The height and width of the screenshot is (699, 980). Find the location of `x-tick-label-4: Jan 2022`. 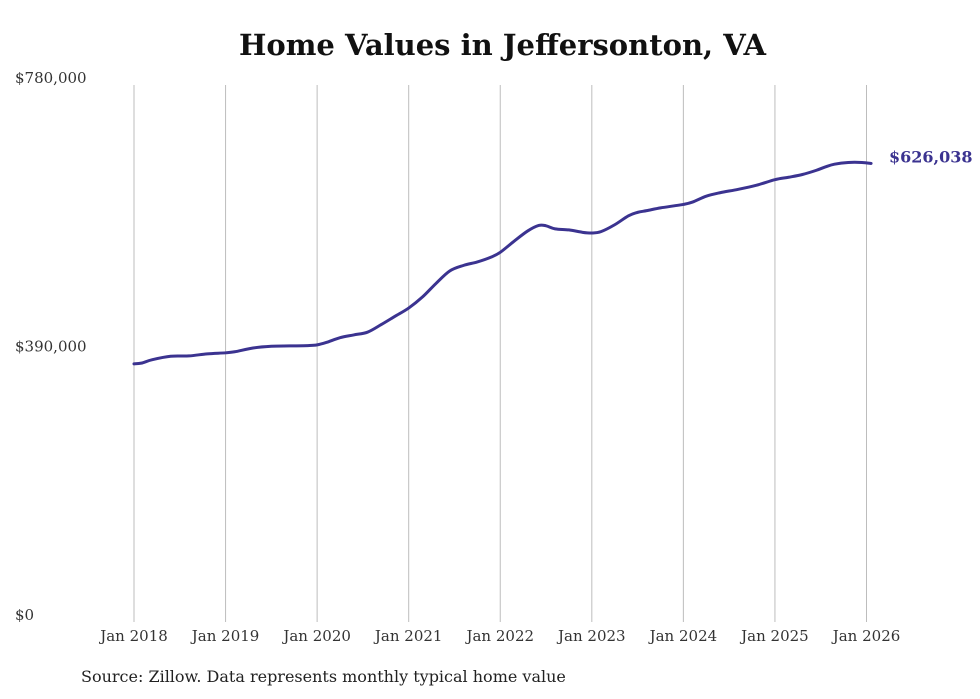

x-tick-label-4: Jan 2022 is located at coordinates (499, 636).